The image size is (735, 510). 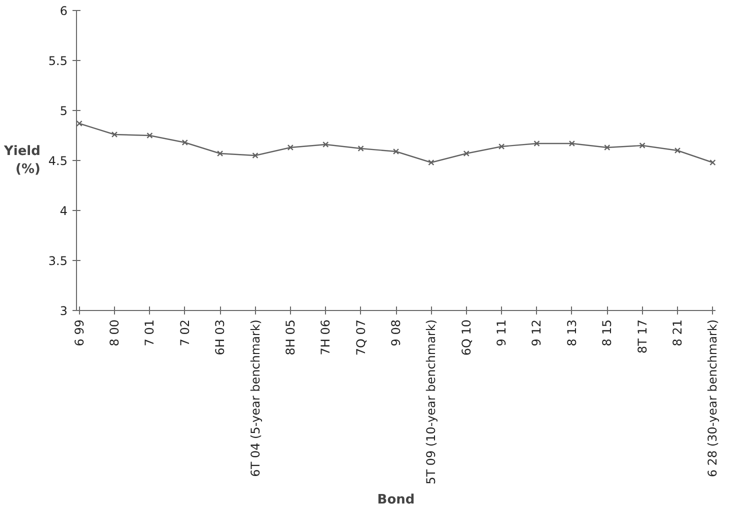 What do you see at coordinates (571, 333) in the screenshot?
I see `x-tick-label: 8 13` at bounding box center [571, 333].